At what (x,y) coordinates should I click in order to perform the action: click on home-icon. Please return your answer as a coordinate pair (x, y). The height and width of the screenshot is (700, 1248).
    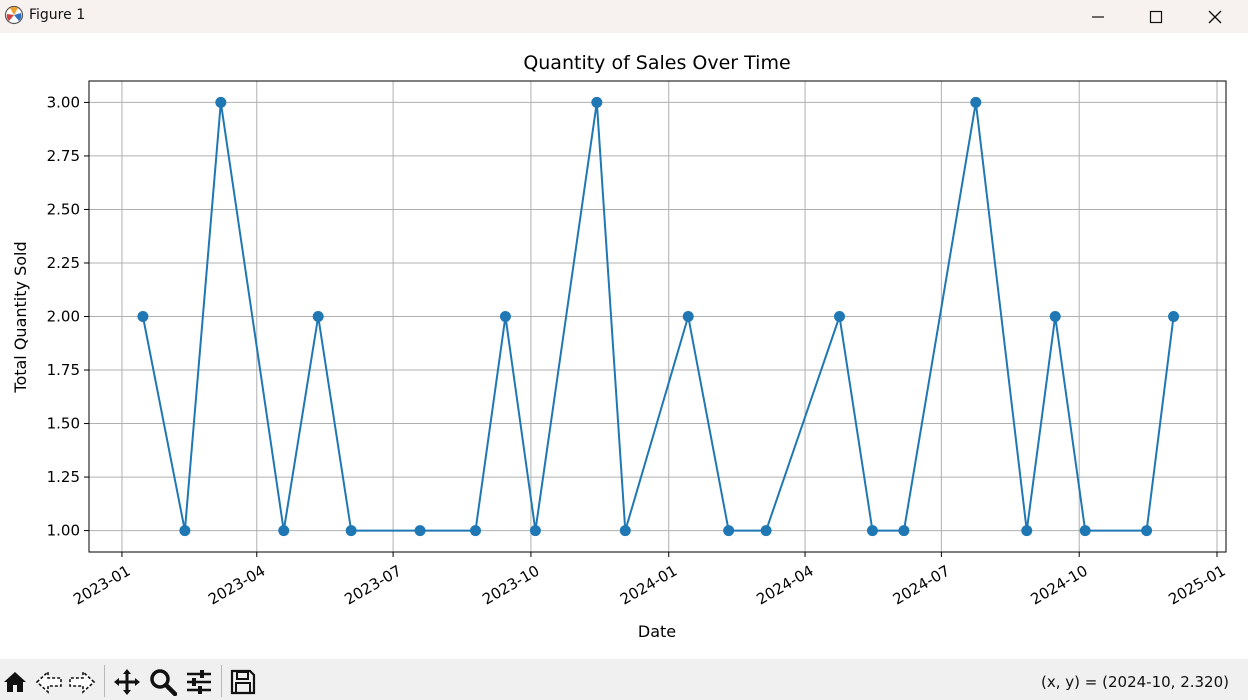
    Looking at the image, I should click on (15, 682).